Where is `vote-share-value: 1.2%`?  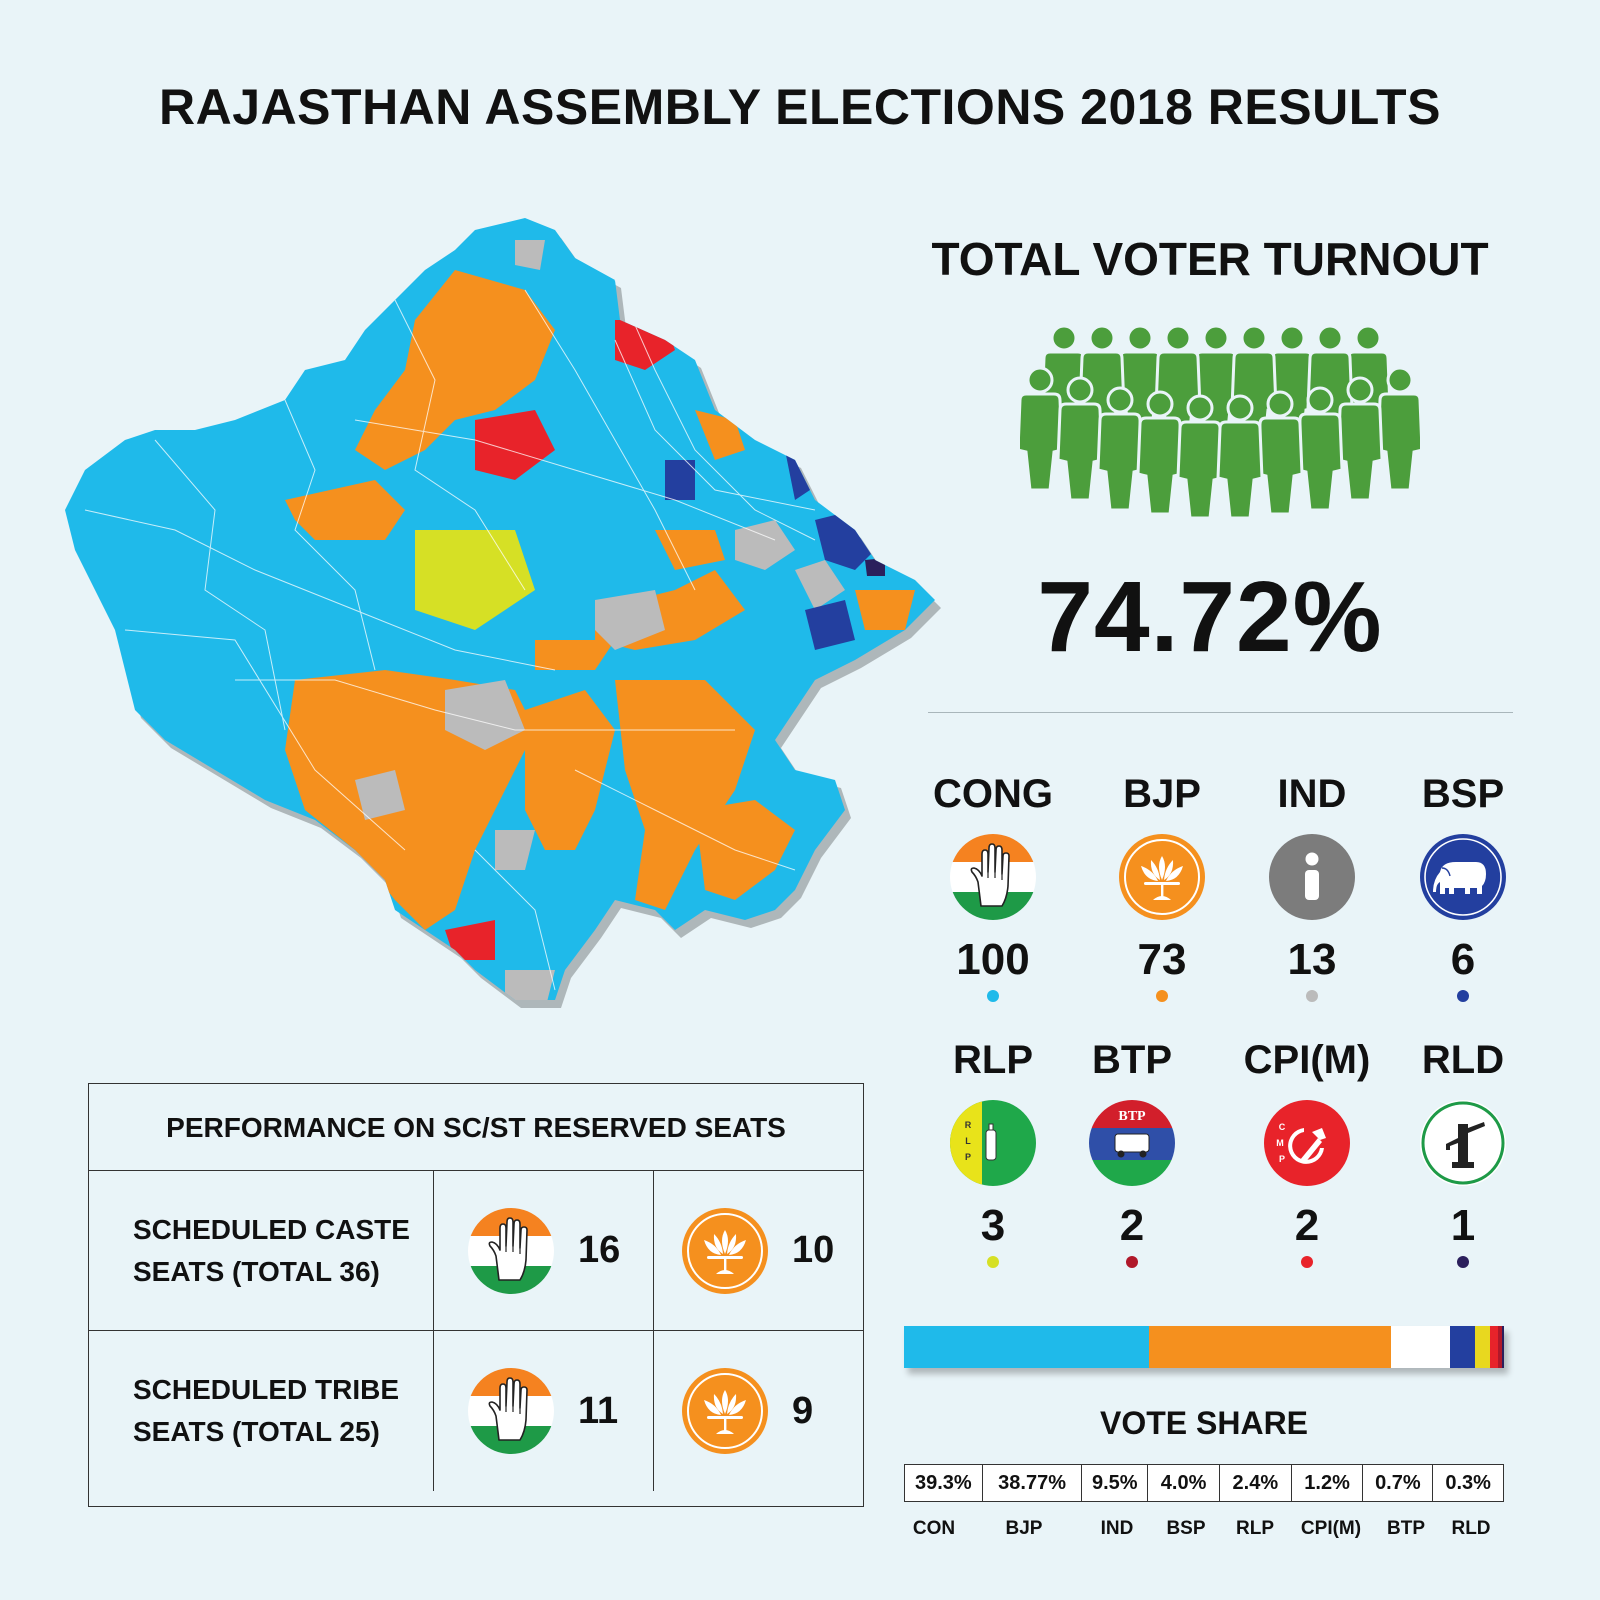
vote-share-value: 1.2% is located at coordinates (1328, 1483).